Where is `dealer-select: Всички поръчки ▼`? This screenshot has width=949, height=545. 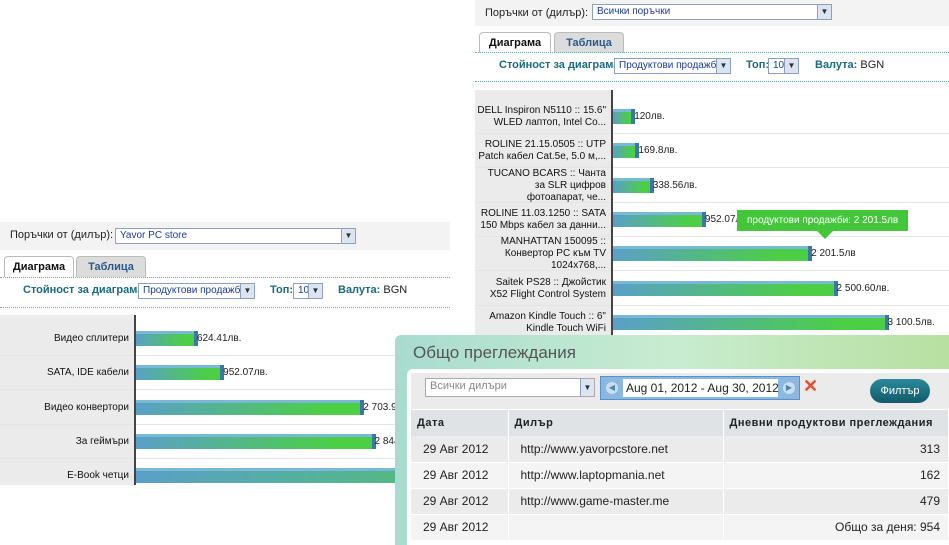 dealer-select: Всички поръчки ▼ is located at coordinates (712, 12).